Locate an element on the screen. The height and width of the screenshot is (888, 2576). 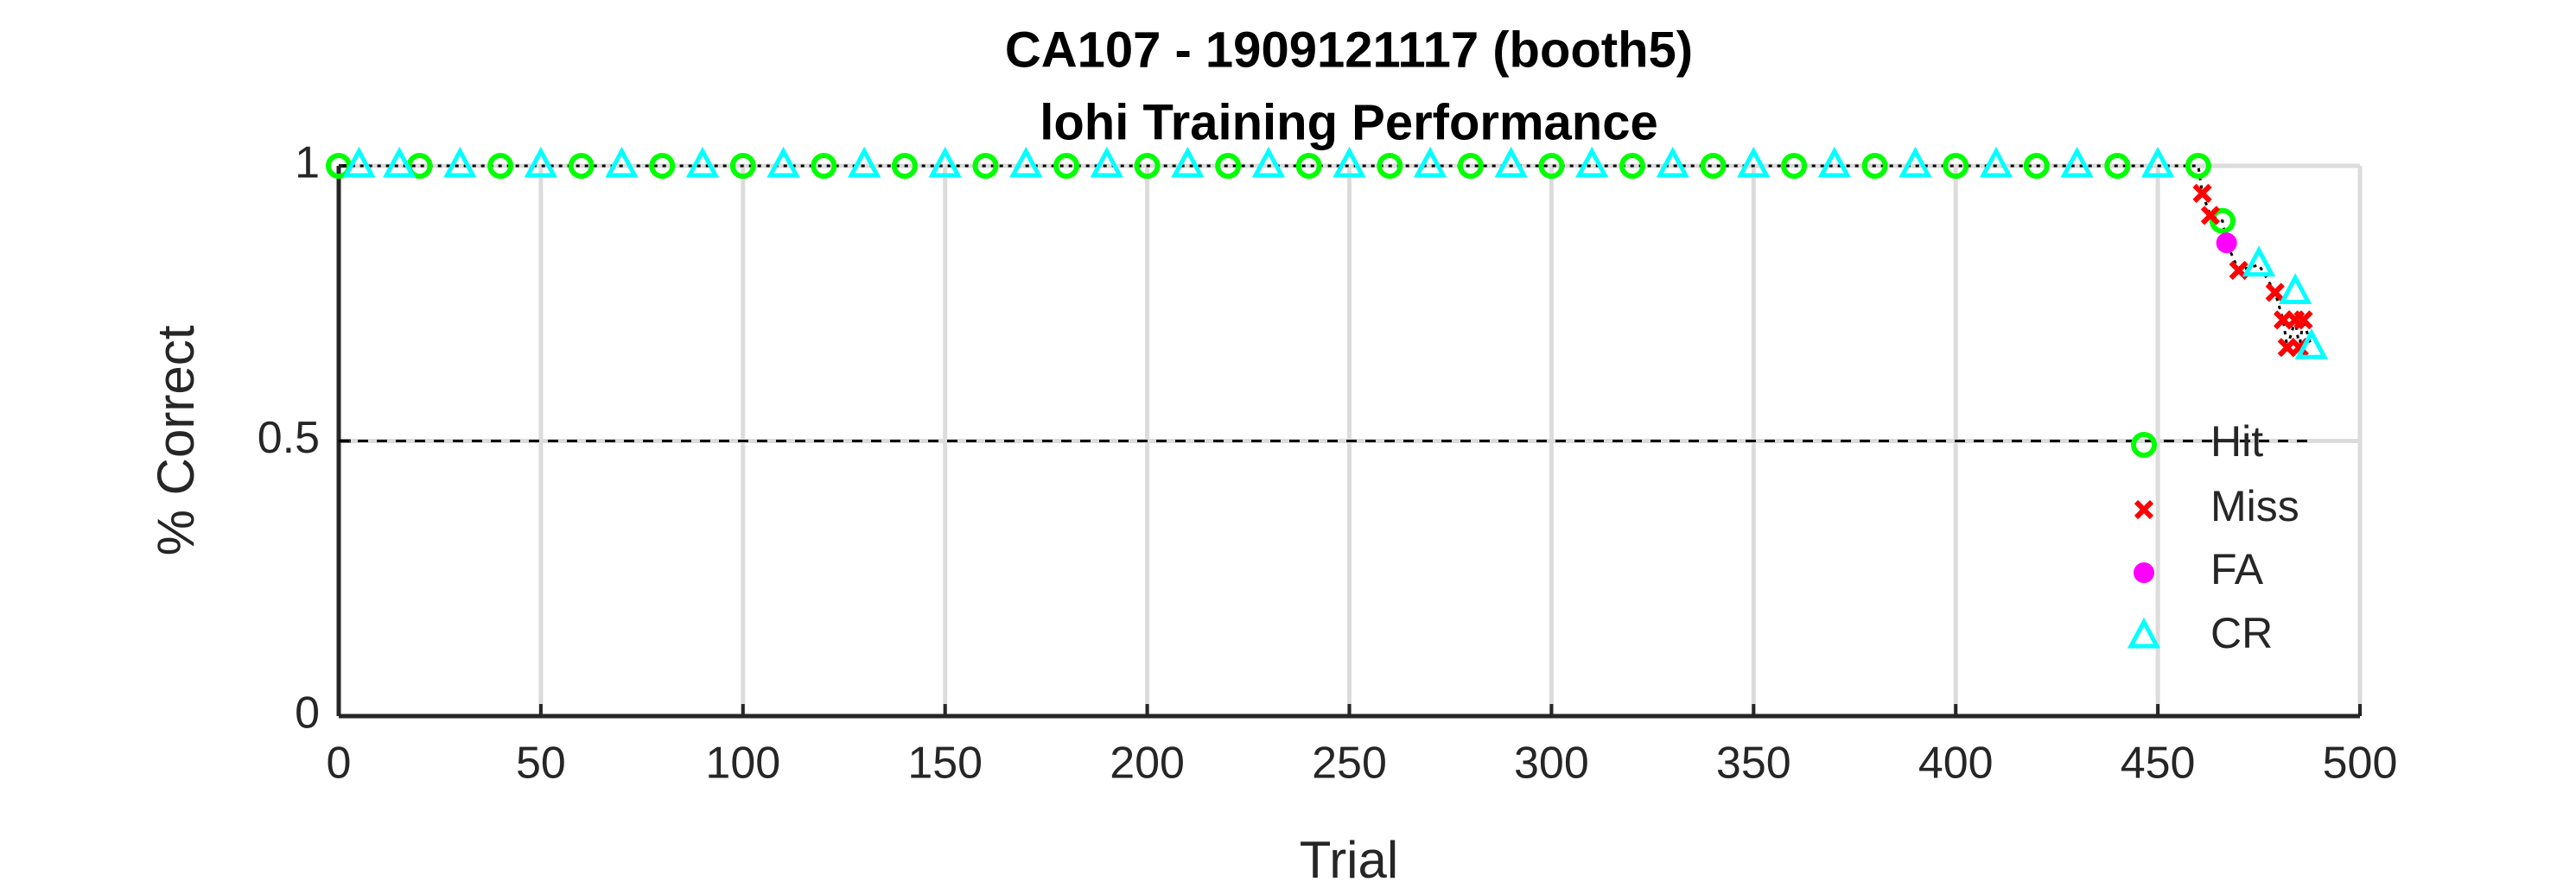
x-tick-label: 200 is located at coordinates (1147, 764).